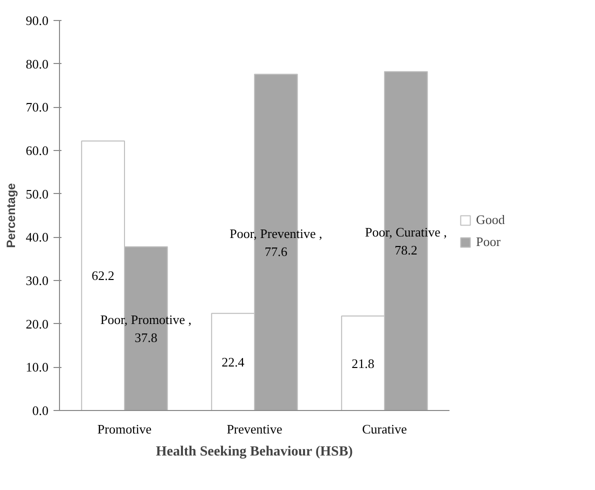 The height and width of the screenshot is (490, 595). What do you see at coordinates (363, 363) in the screenshot?
I see `data-label: 21.8` at bounding box center [363, 363].